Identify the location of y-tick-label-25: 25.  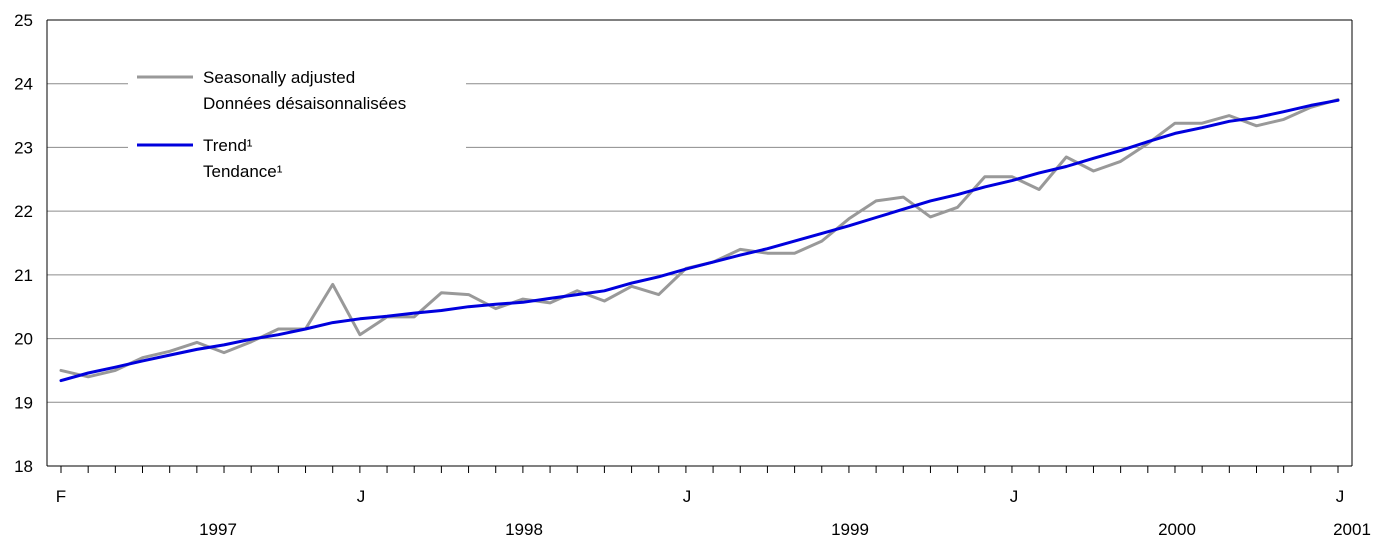
(23, 20).